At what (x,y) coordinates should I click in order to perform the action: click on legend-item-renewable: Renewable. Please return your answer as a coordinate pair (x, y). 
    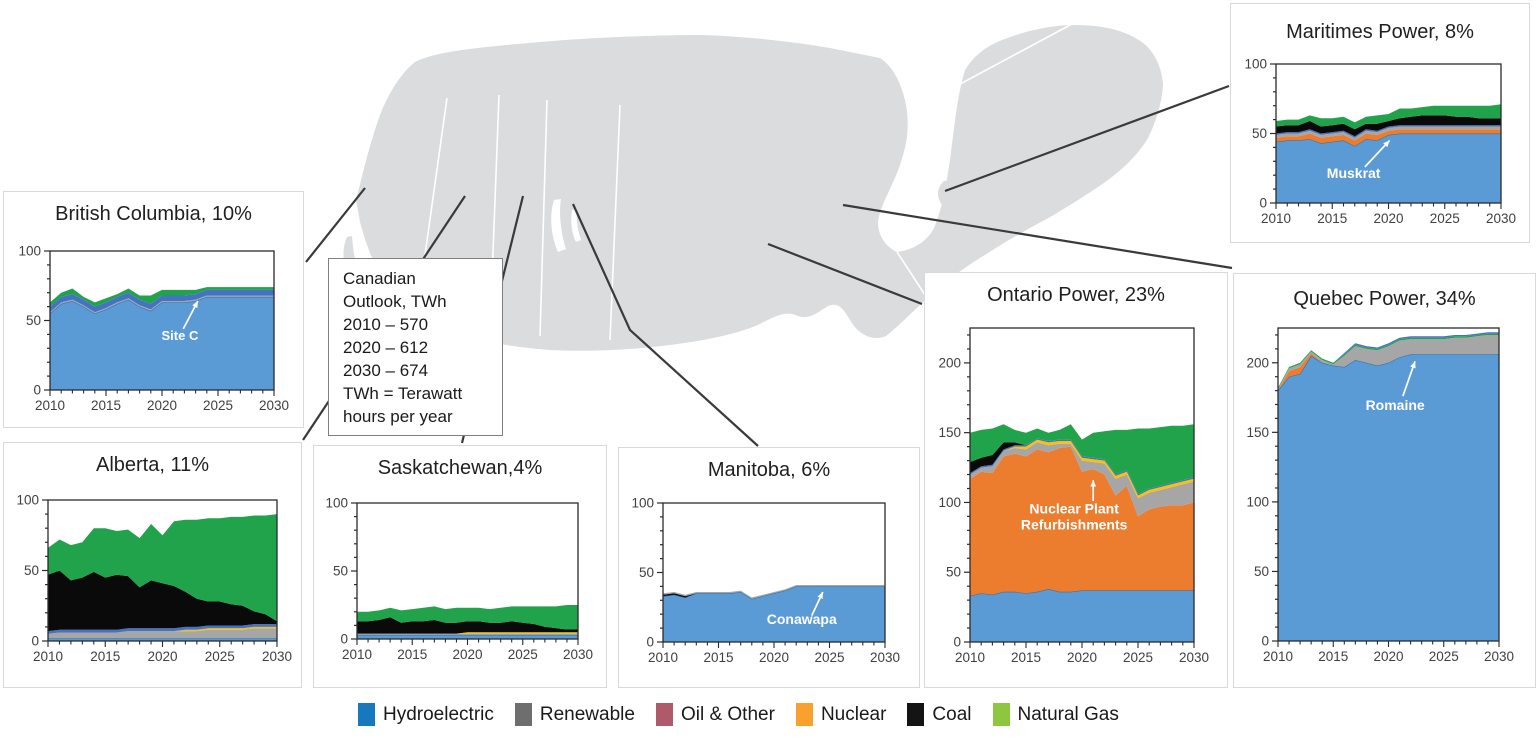
    Looking at the image, I should click on (574, 714).